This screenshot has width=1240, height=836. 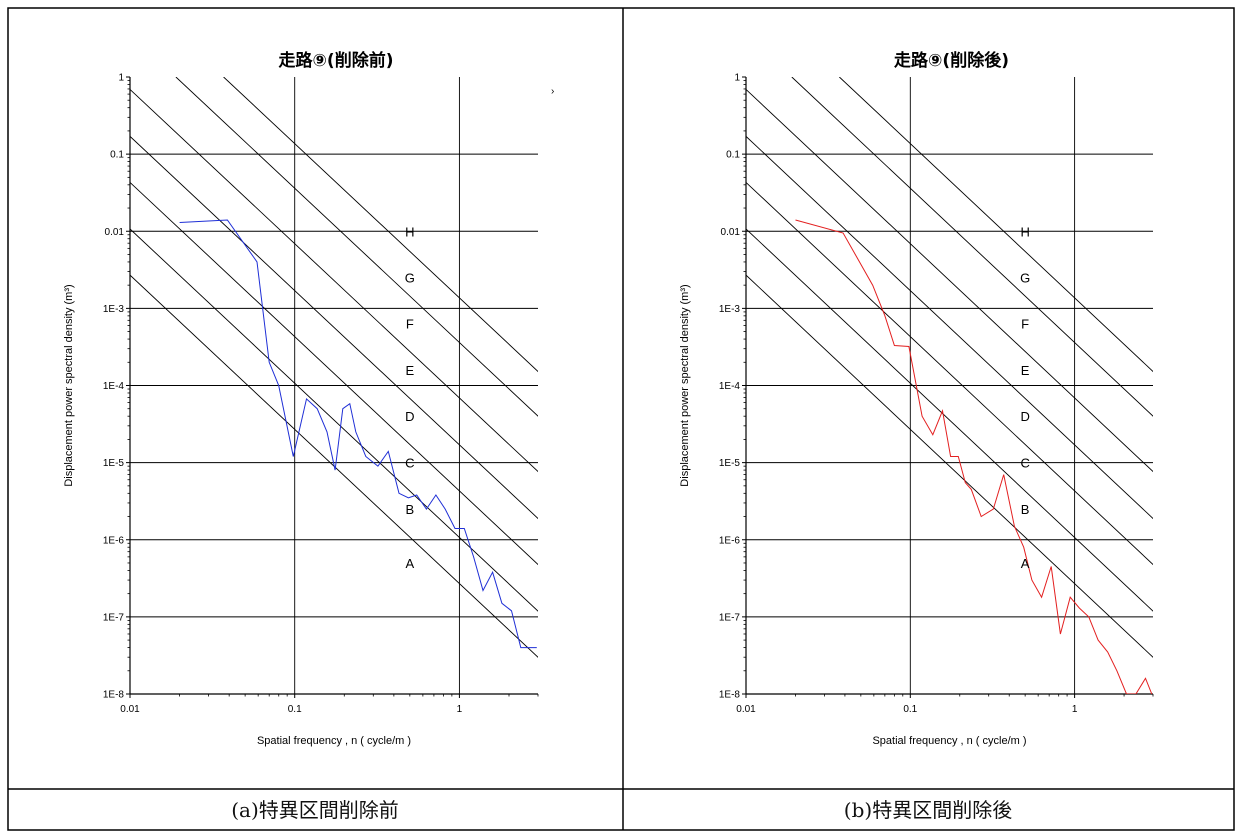 I want to click on chart-title: 走路⑨(削除前), so click(x=336, y=60).